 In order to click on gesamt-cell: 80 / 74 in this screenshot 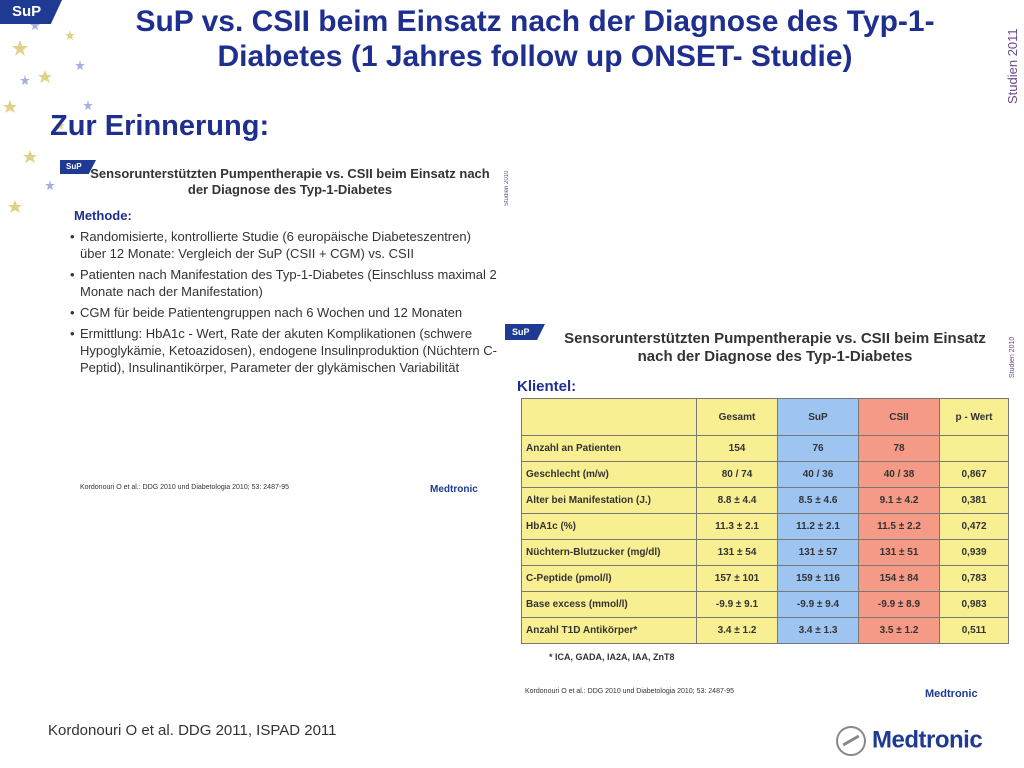, I will do `click(737, 474)`.